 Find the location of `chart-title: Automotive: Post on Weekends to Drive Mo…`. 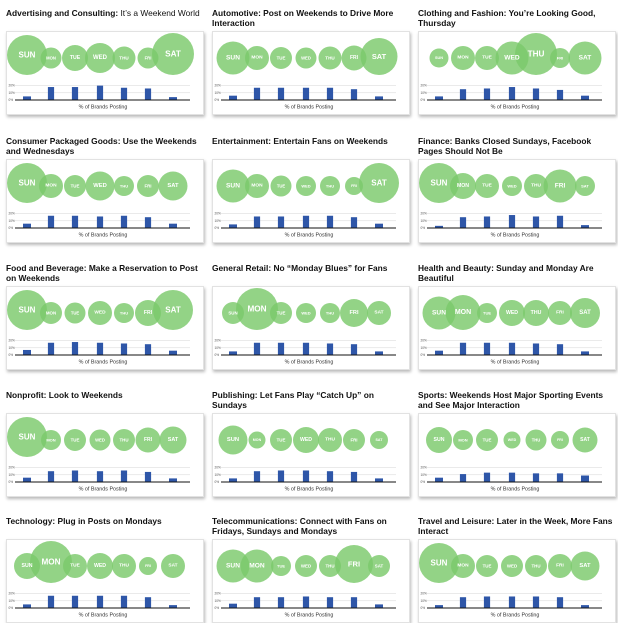

chart-title: Automotive: Post on Weekends to Drive Mo… is located at coordinates (311, 18).